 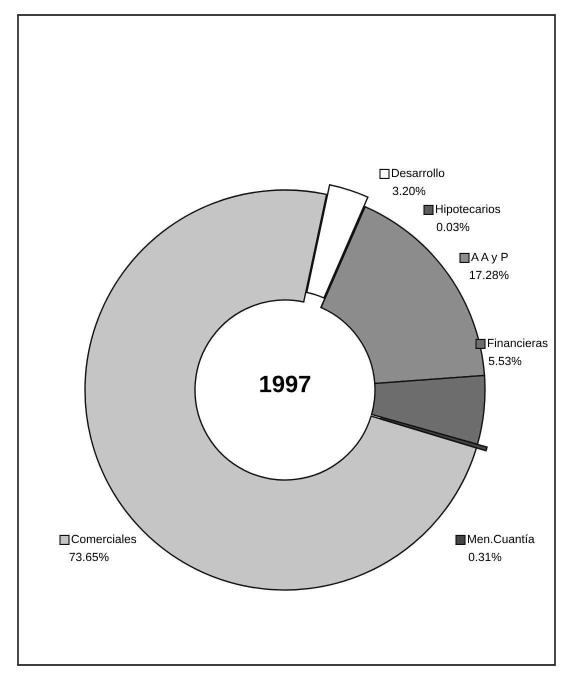 What do you see at coordinates (104, 539) in the screenshot?
I see `legend-label: Comerciales` at bounding box center [104, 539].